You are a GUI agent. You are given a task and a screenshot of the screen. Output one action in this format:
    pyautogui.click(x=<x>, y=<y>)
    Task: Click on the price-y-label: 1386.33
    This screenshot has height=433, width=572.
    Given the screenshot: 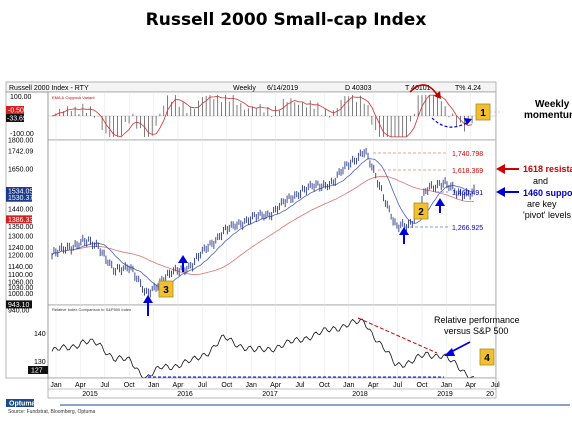 What is the action you would take?
    pyautogui.click(x=20, y=220)
    